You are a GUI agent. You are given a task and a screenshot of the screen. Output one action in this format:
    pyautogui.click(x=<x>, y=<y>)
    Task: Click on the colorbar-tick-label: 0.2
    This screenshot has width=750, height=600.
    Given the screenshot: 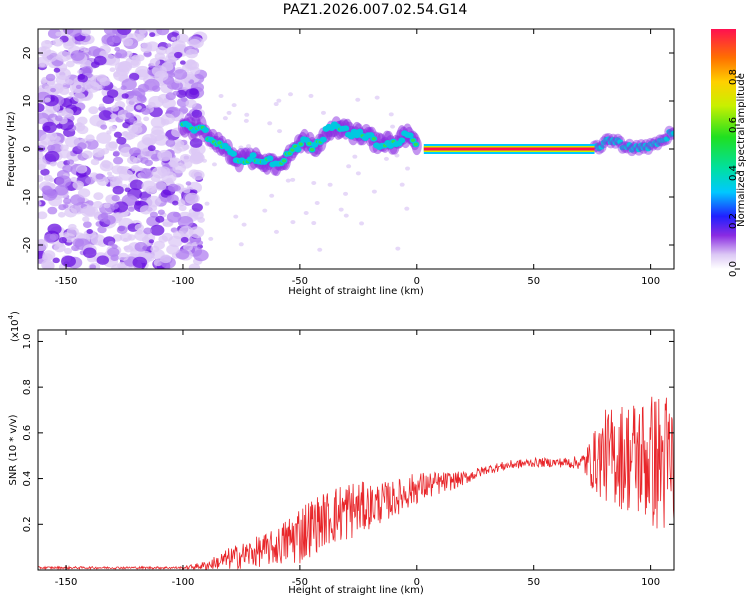 What is the action you would take?
    pyautogui.click(x=733, y=221)
    